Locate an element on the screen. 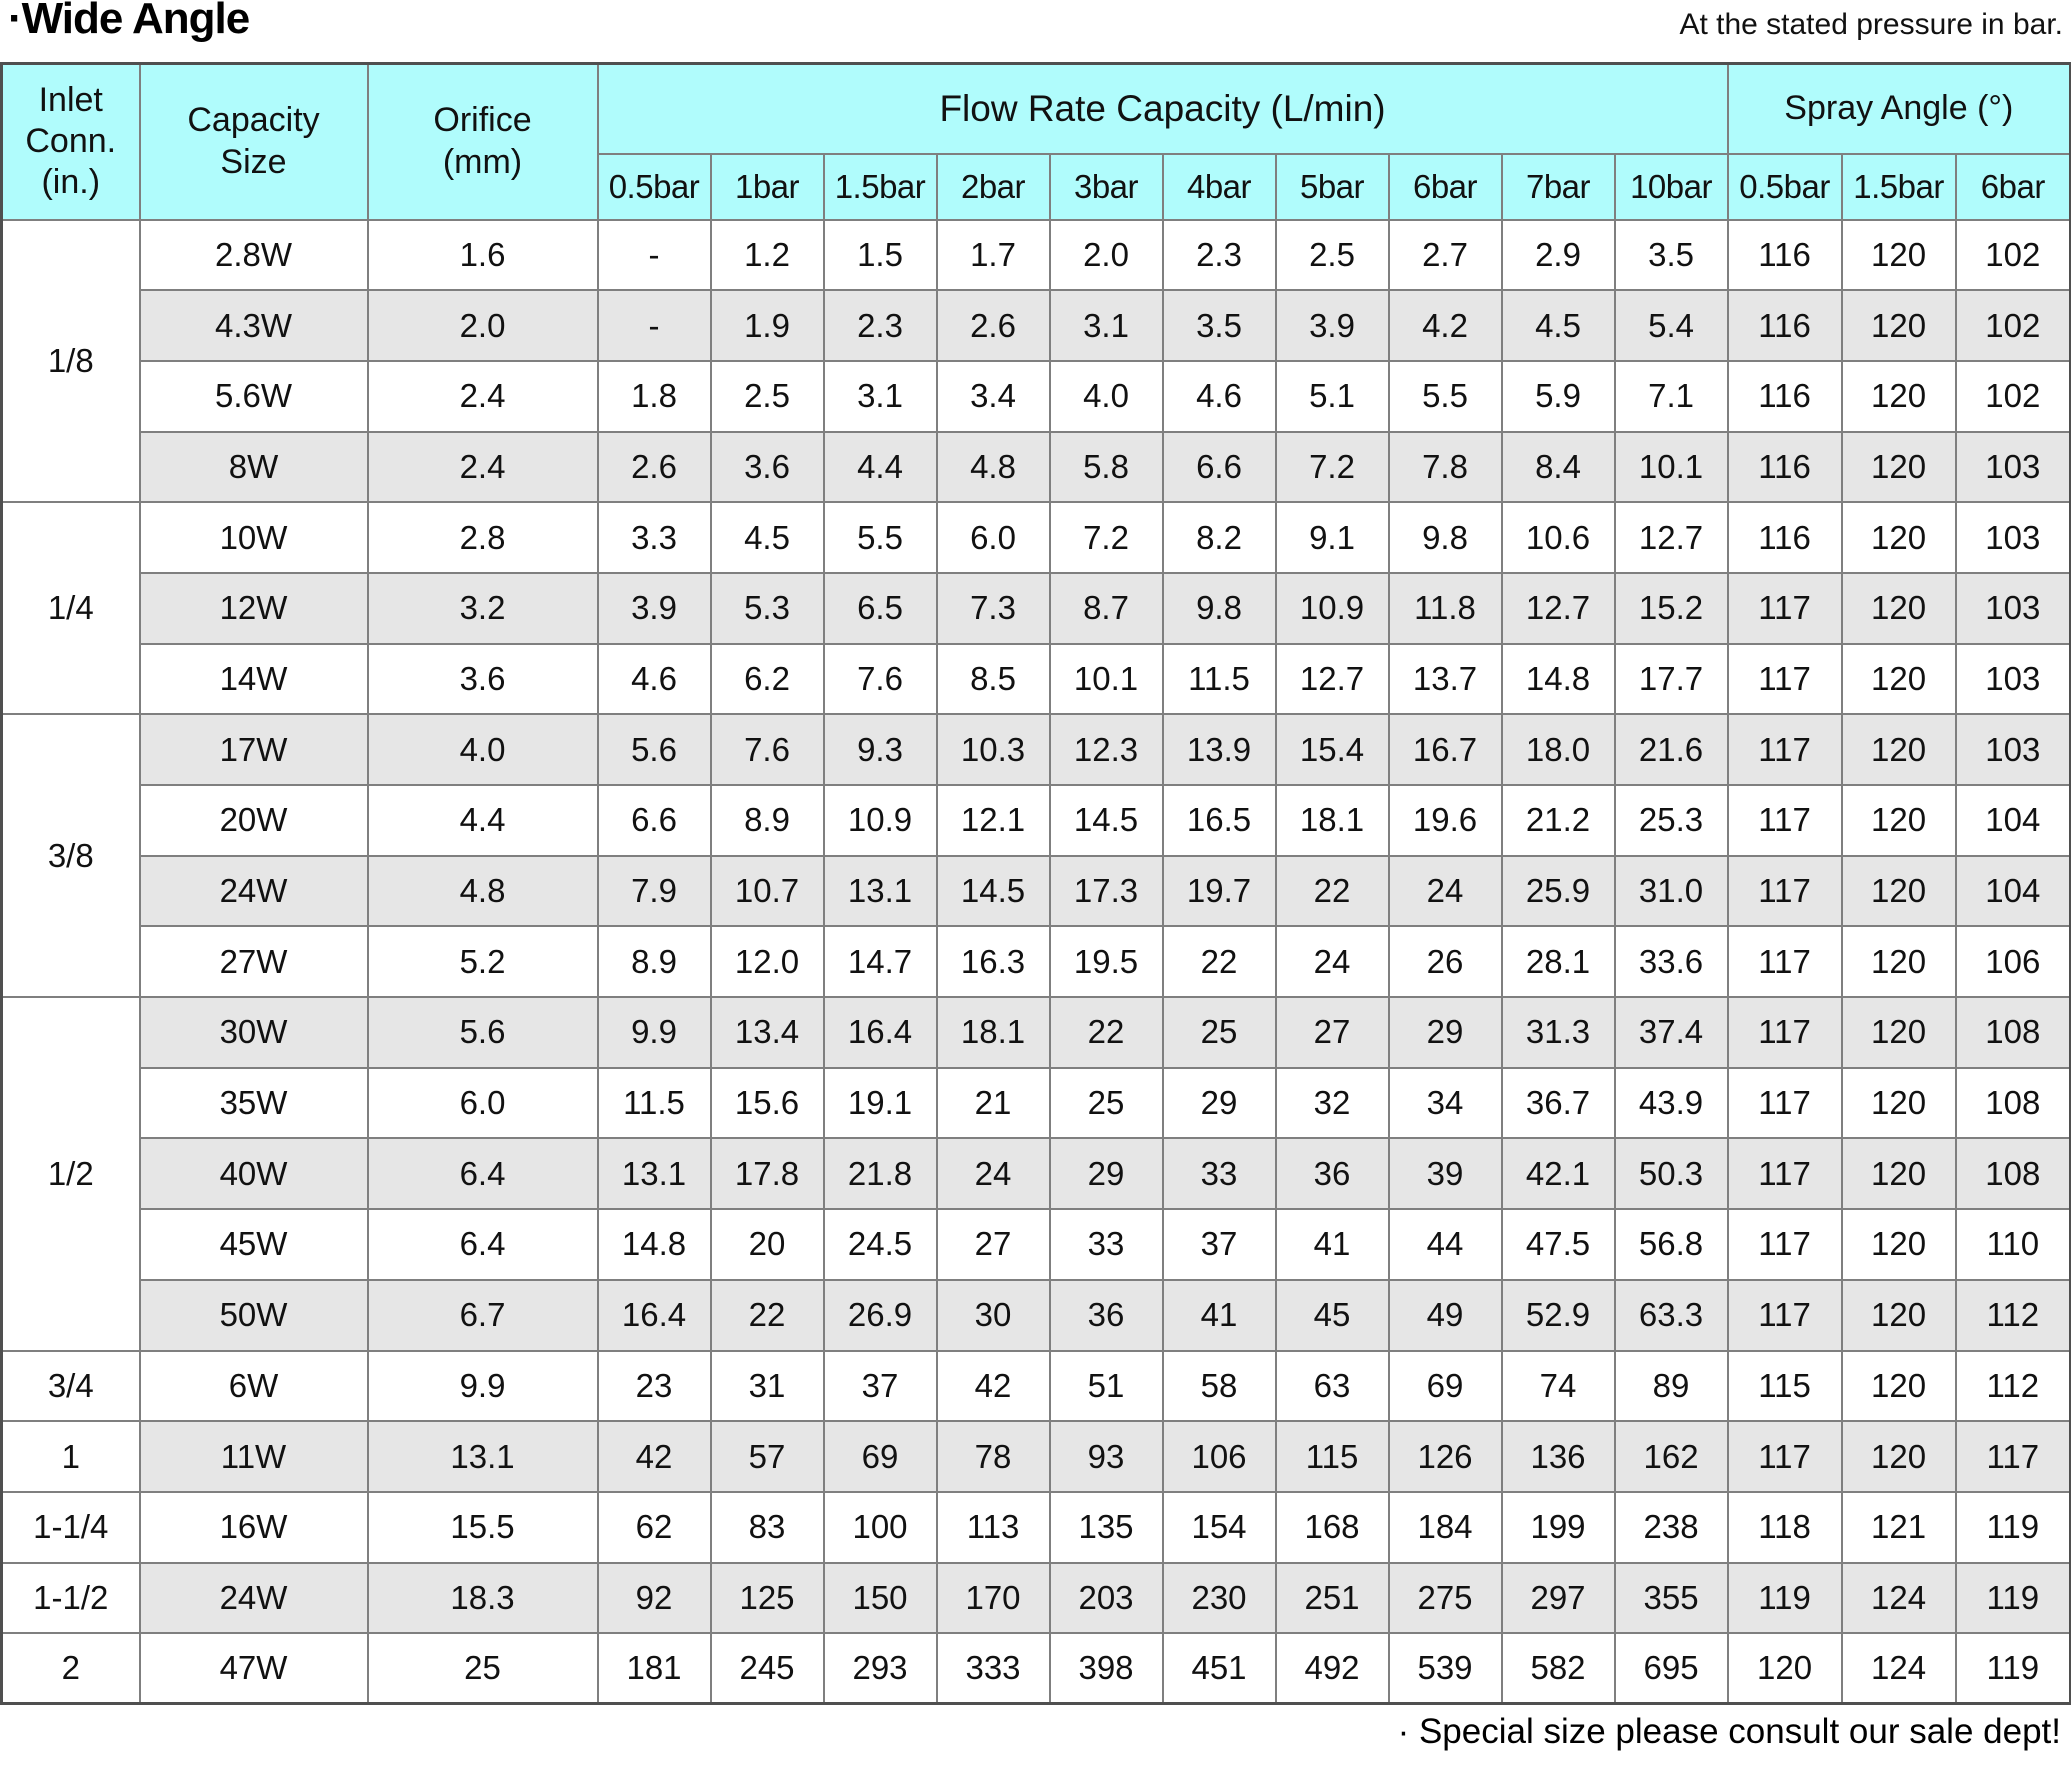 The height and width of the screenshot is (1766, 2071). cell-flow-rate: 1.8 is located at coordinates (654, 396).